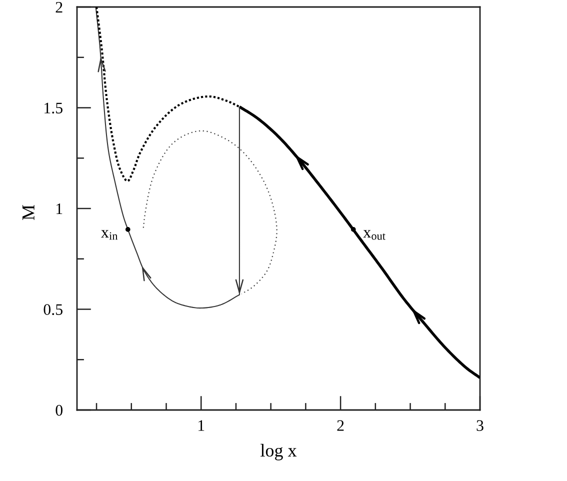 The width and height of the screenshot is (567, 481). Describe the element at coordinates (59, 7) in the screenshot. I see `y-tick-label: 2` at that location.